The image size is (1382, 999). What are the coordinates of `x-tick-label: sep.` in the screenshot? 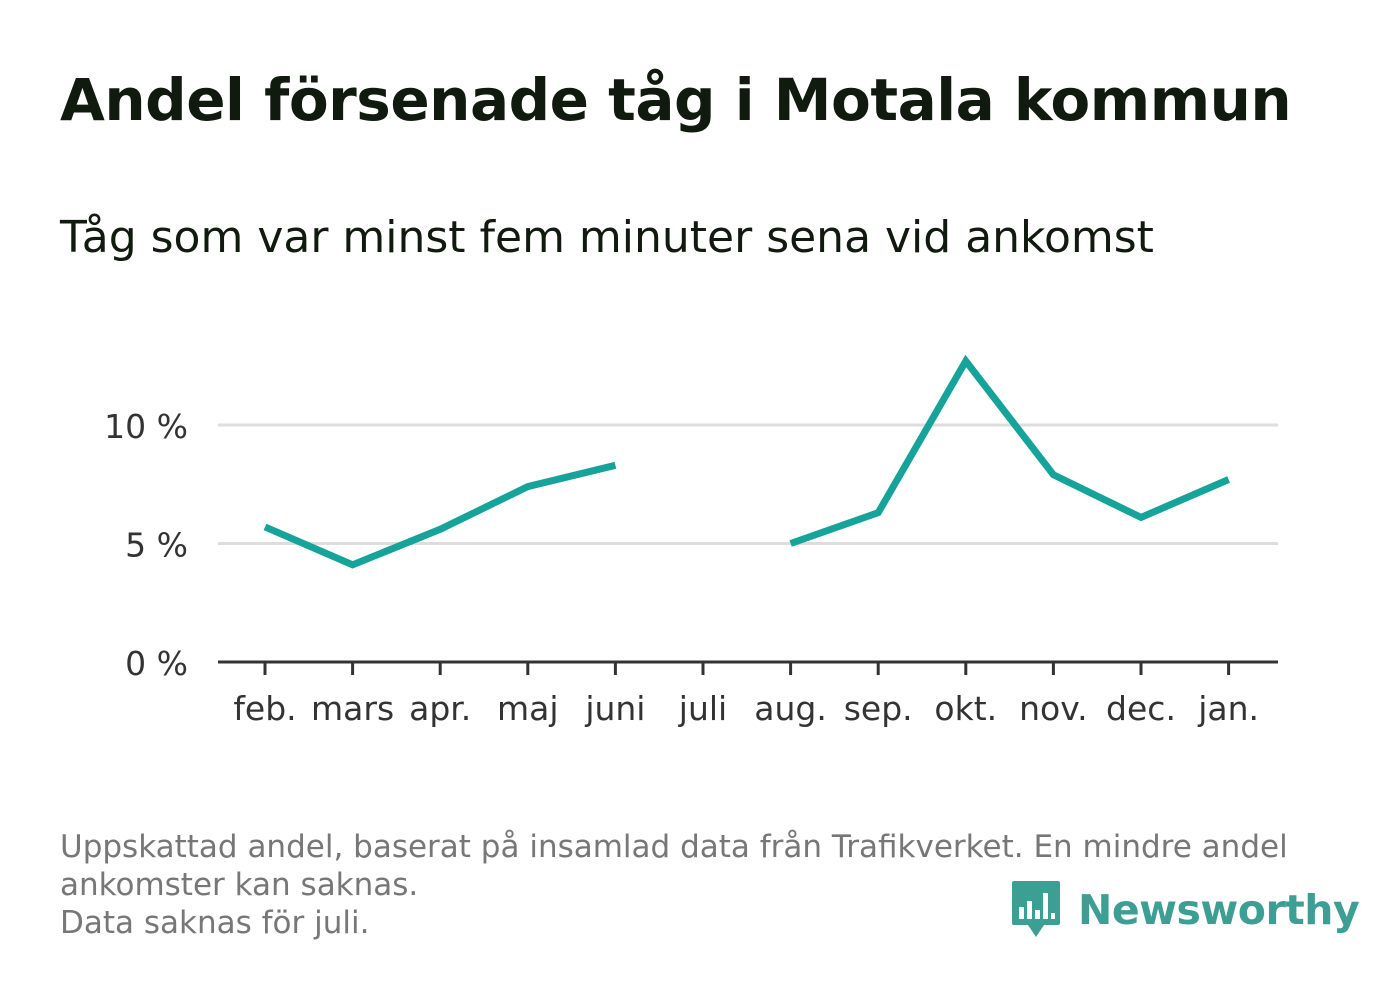 It's located at (878, 708).